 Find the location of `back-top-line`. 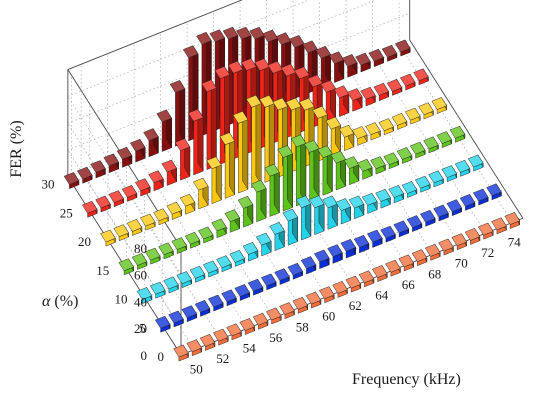

back-top-line is located at coordinates (155, 35).